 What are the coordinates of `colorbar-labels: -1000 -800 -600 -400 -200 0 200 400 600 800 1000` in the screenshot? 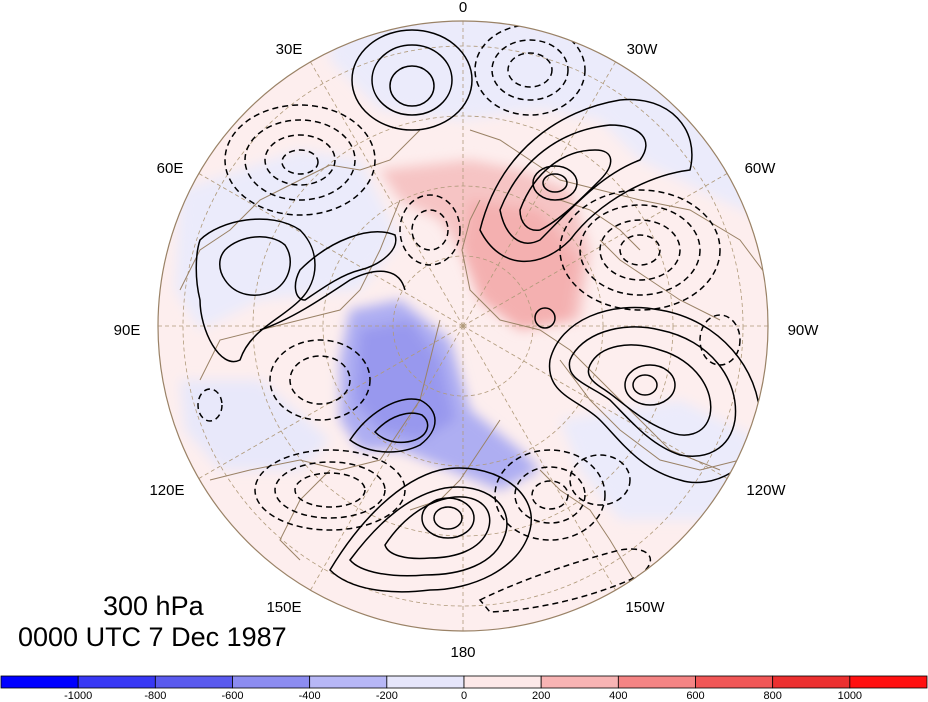 It's located at (463, 696).